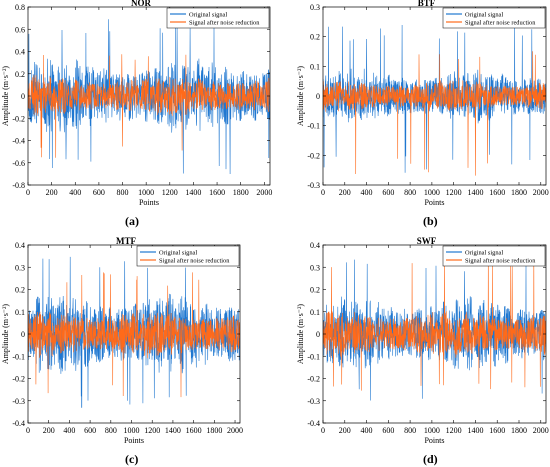 The image size is (550, 467). I want to click on chart-title: NOR, so click(141, 4).